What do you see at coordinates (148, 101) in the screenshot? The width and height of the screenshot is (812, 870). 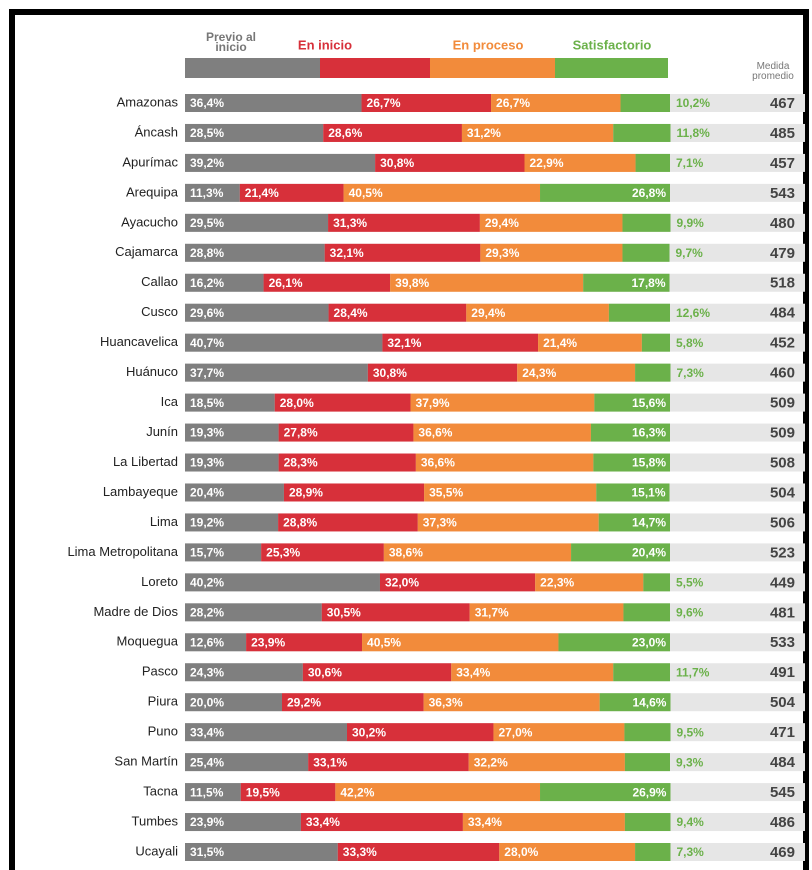 I see `category-label: Amazonas` at bounding box center [148, 101].